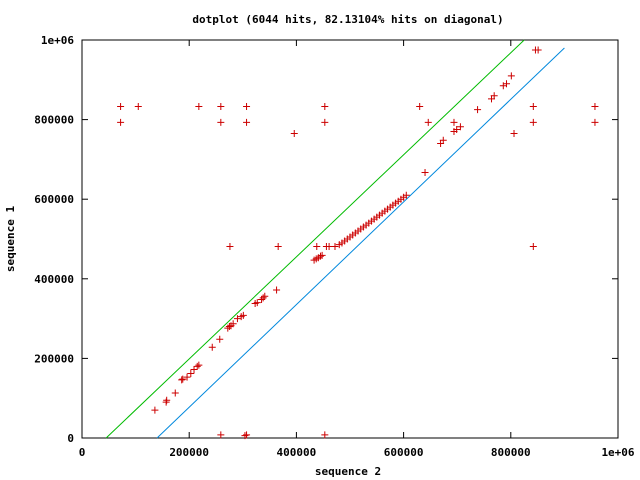 This screenshot has width=640, height=480. I want to click on x-axis-label: sequence 2, so click(348, 471).